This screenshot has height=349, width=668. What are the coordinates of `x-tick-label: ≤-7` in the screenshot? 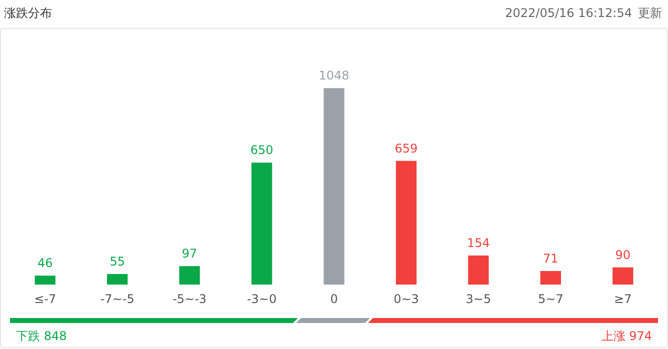 It's located at (45, 299).